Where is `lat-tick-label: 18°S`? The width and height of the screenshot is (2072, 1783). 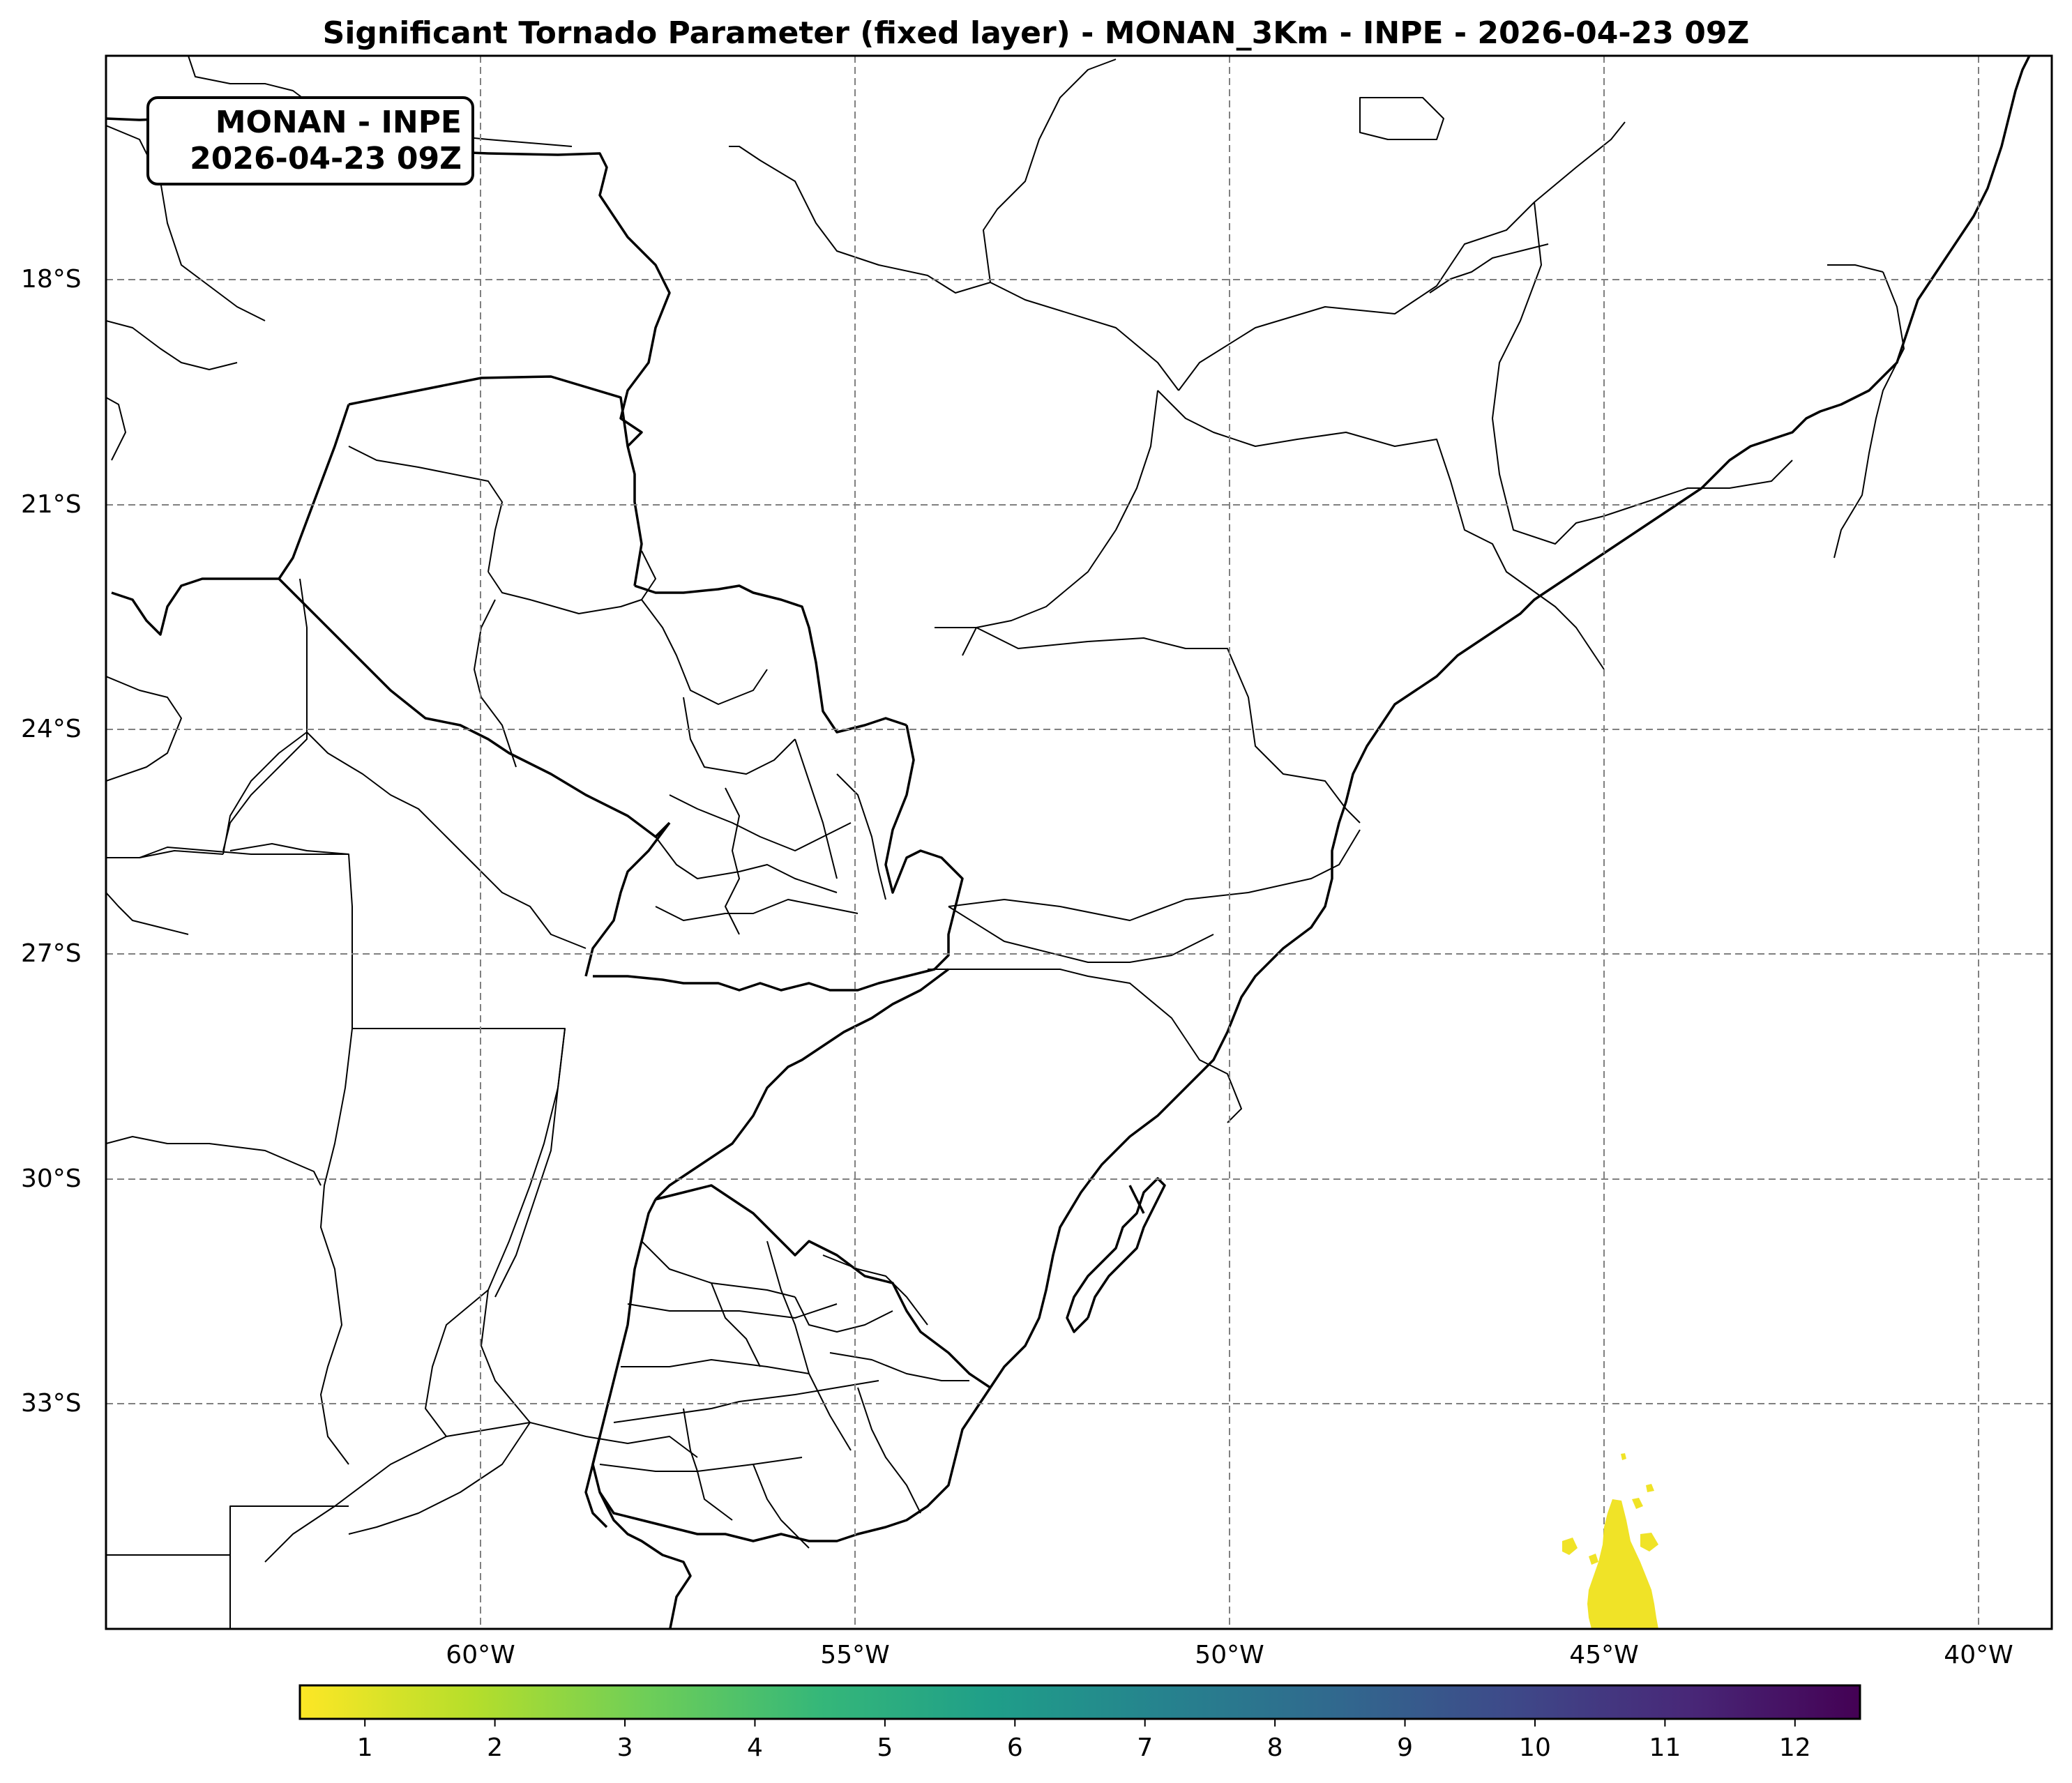 lat-tick-label: 18°S is located at coordinates (51, 279).